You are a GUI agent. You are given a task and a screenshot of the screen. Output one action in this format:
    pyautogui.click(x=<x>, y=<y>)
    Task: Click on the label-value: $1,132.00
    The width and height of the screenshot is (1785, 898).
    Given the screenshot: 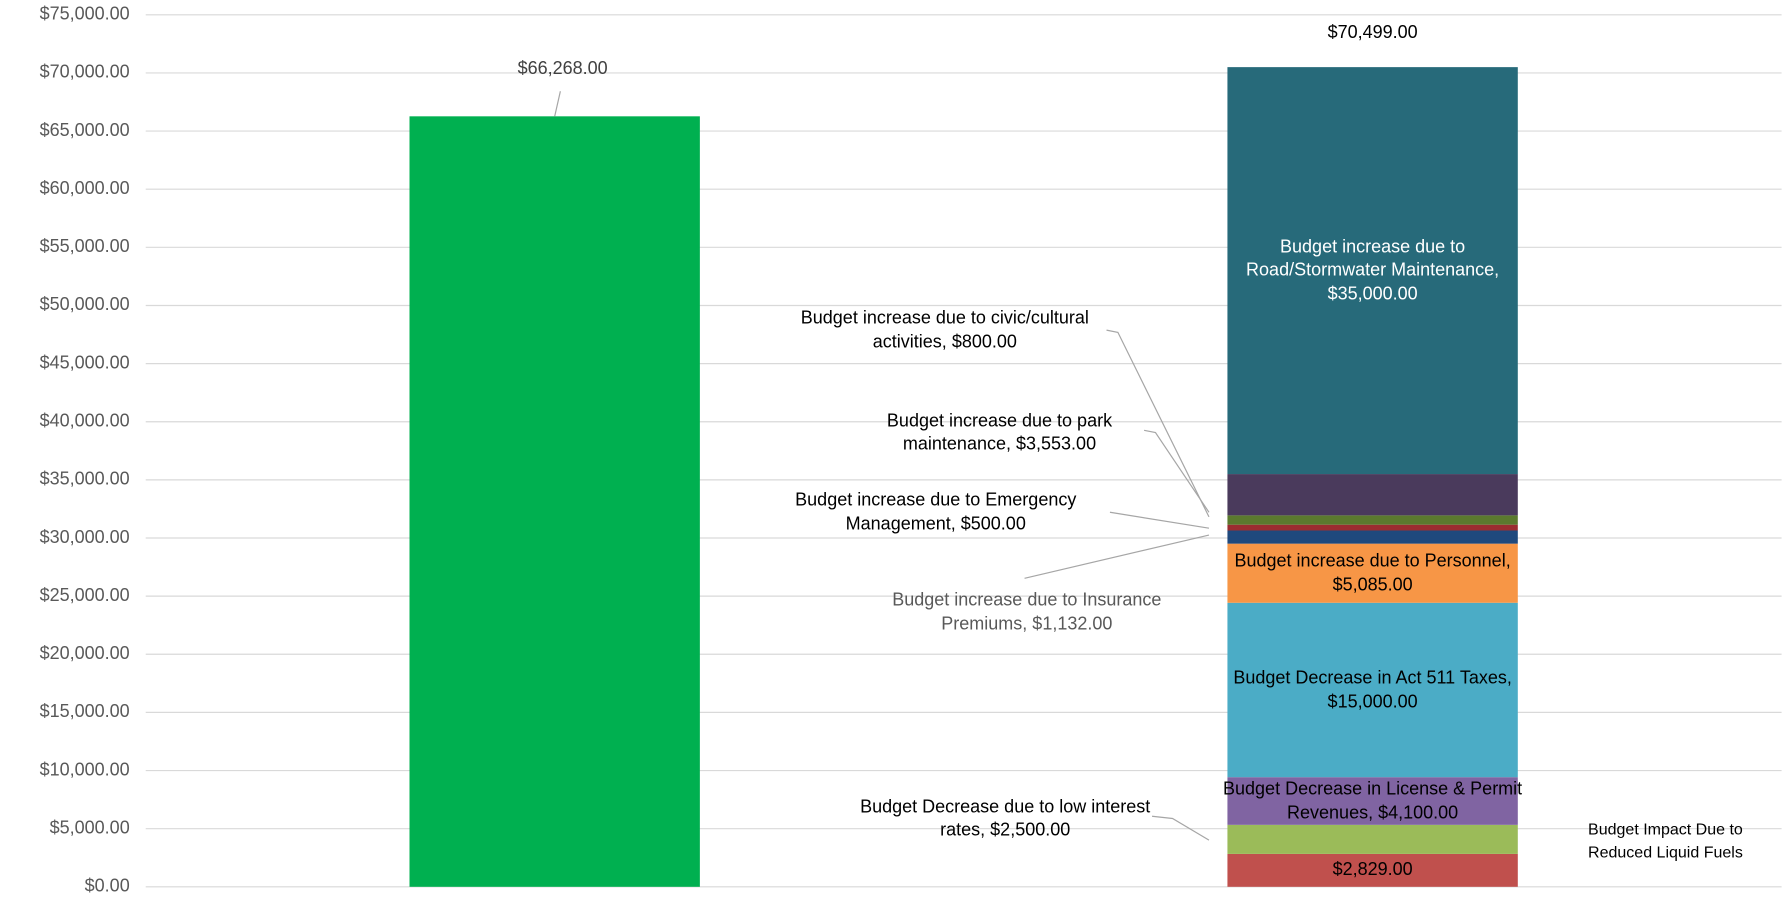 What is the action you would take?
    pyautogui.click(x=1072, y=623)
    